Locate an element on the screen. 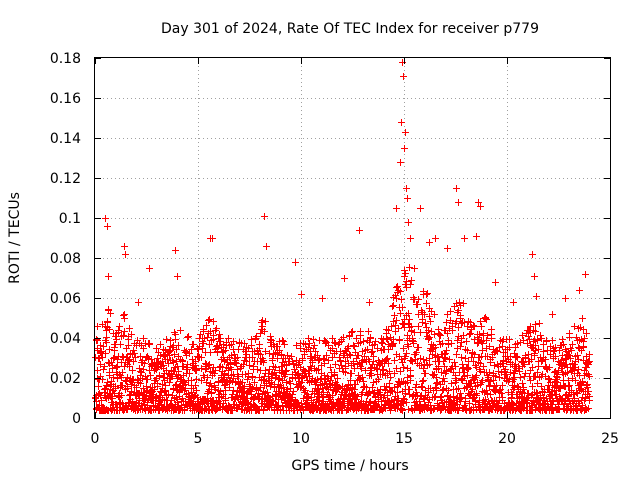 The image size is (640, 480). x-tick-label: 20 is located at coordinates (507, 439).